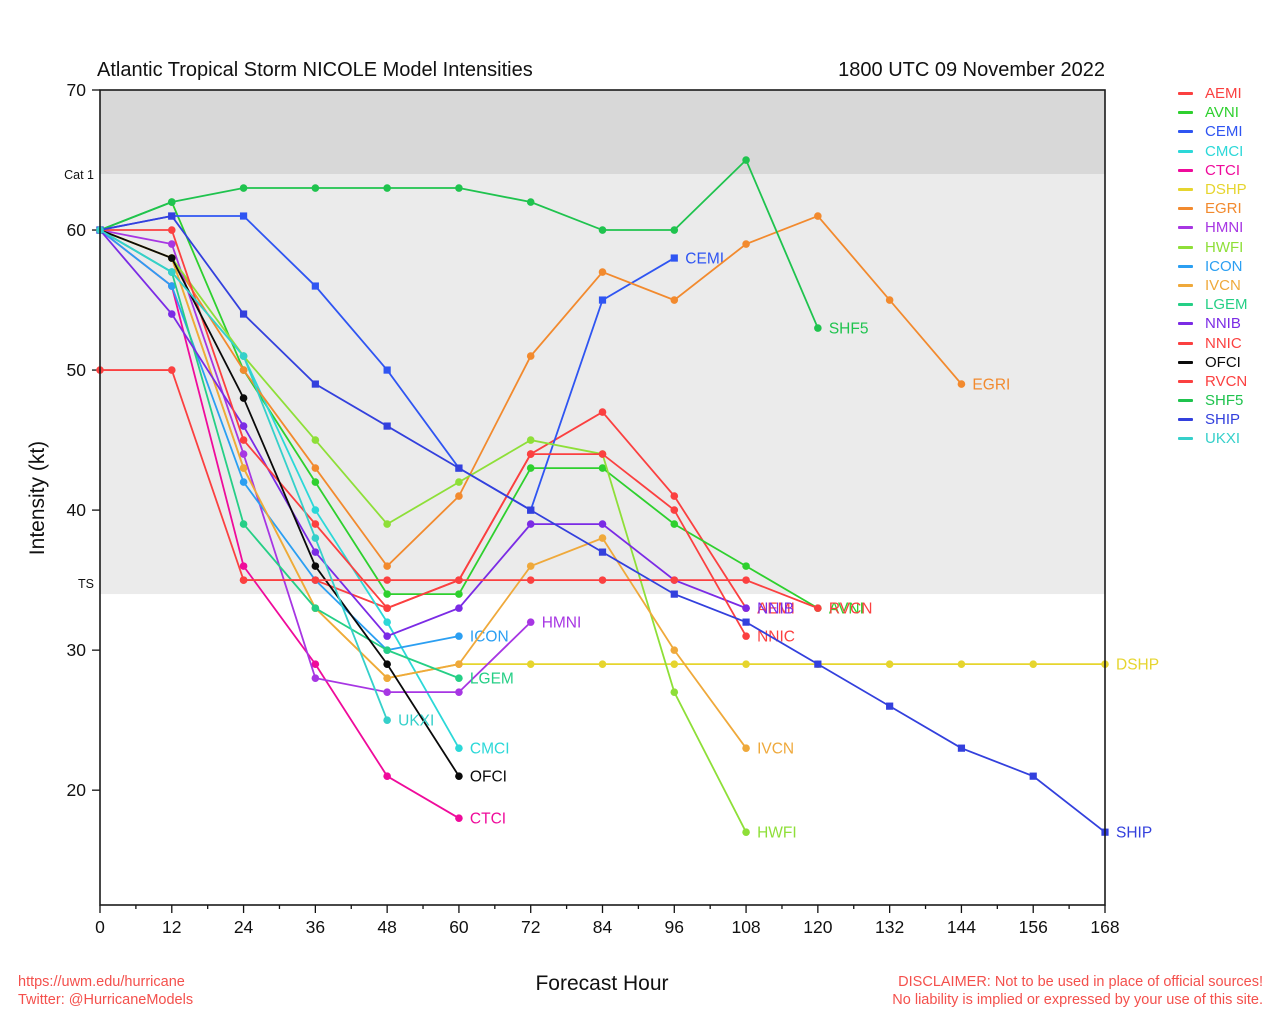 This screenshot has height=1024, width=1280. Describe the element at coordinates (1185, 247) in the screenshot. I see `legend-swatch-hwfi` at that location.